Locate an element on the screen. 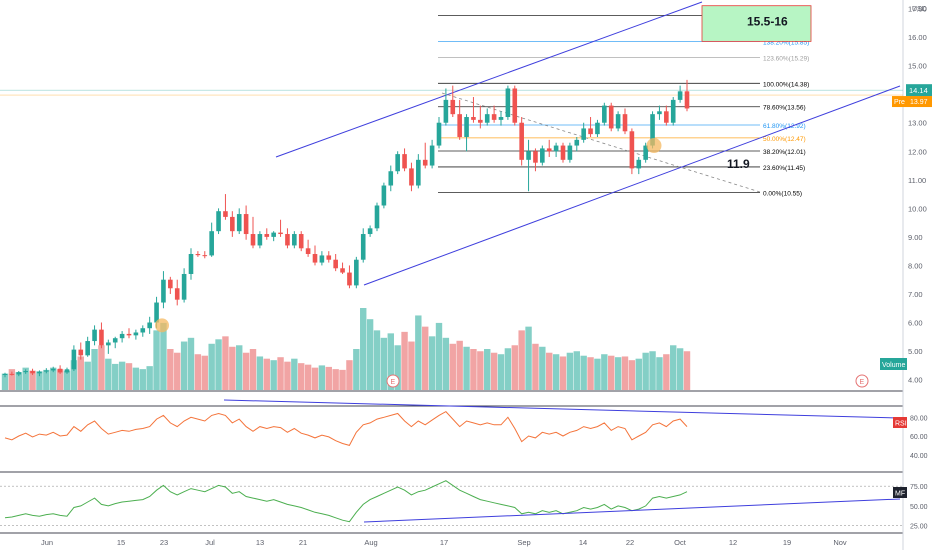 Image resolution: width=932 pixels, height=555 pixels. time-tick-label: 17 is located at coordinates (444, 542).